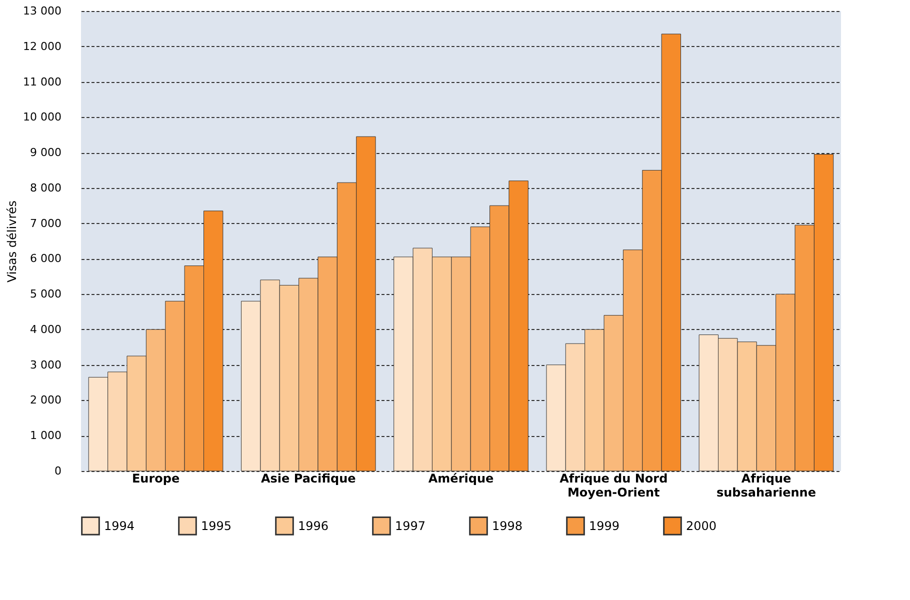  I want to click on legend-label: 1998, so click(507, 525).